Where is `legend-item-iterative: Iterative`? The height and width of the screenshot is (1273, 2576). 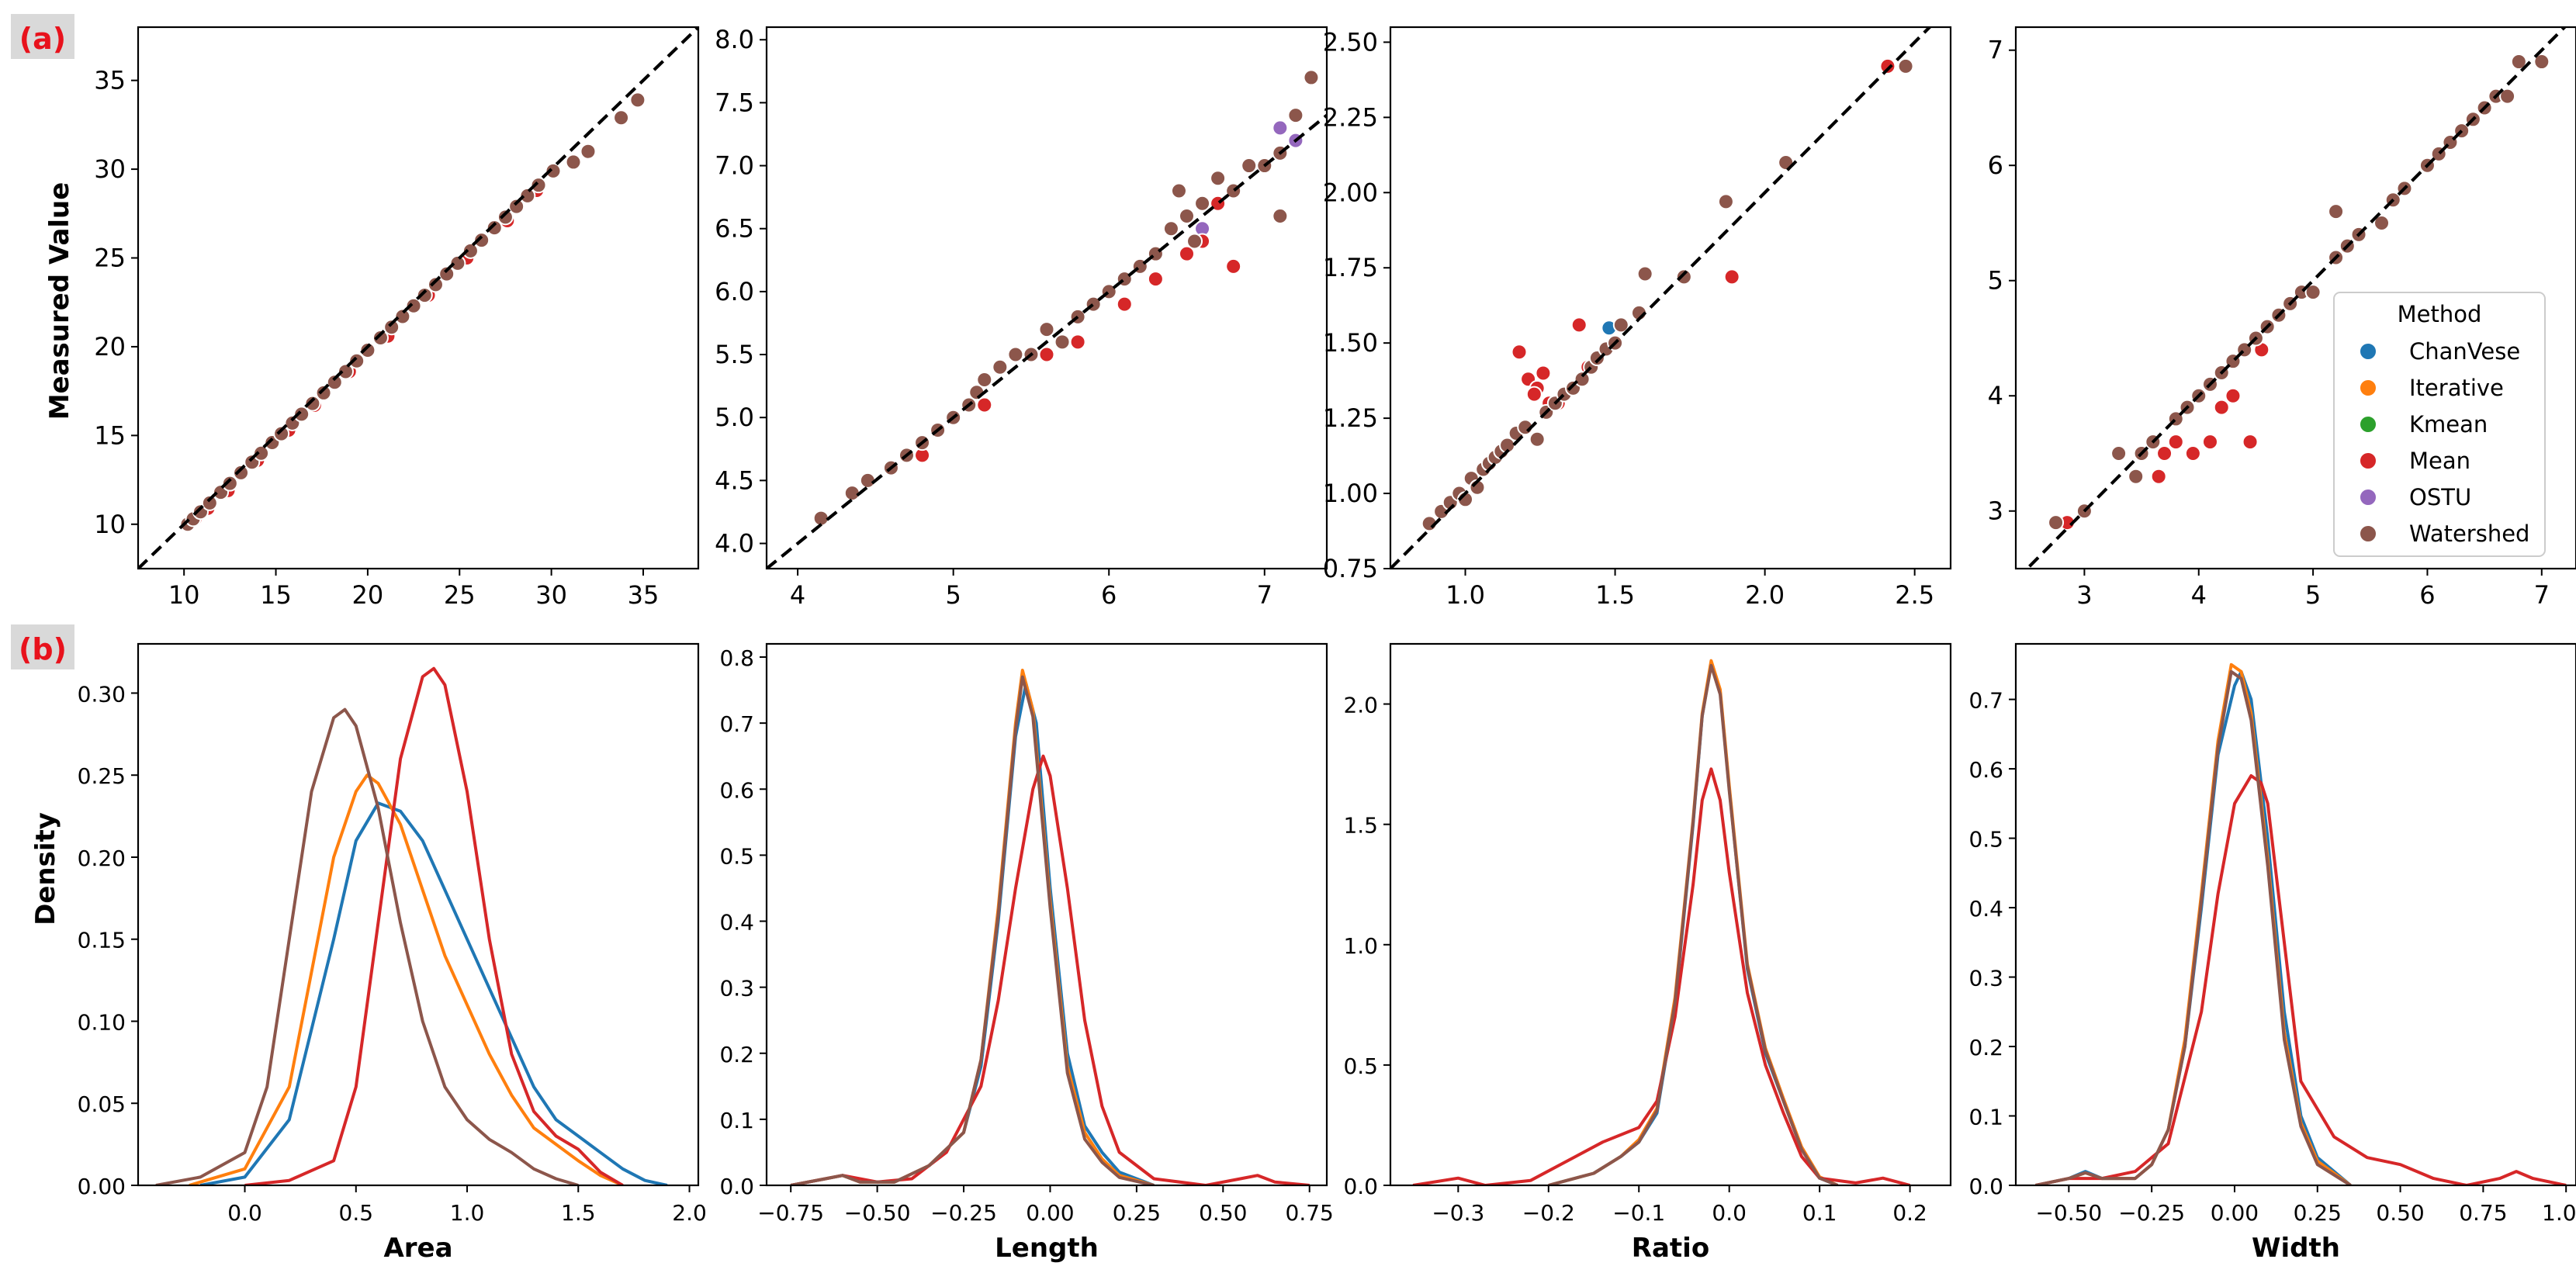 legend-item-iterative: Iterative is located at coordinates (2431, 388).